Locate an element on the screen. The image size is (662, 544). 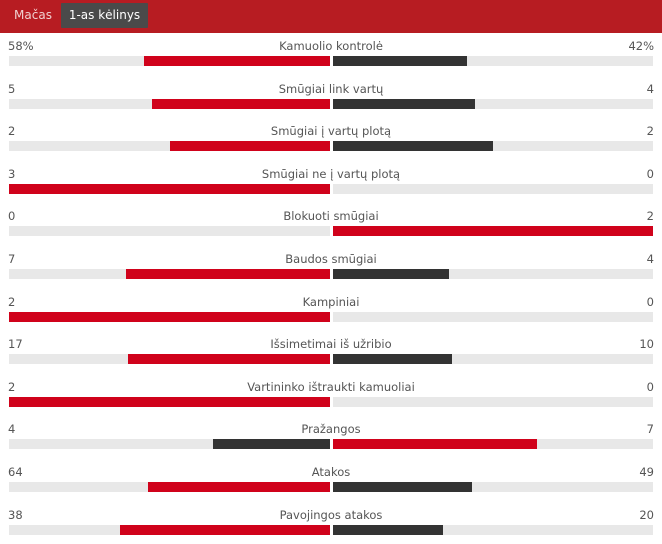
stat-row: 0 Blokuoti smūgiai 2 is located at coordinates (331, 224).